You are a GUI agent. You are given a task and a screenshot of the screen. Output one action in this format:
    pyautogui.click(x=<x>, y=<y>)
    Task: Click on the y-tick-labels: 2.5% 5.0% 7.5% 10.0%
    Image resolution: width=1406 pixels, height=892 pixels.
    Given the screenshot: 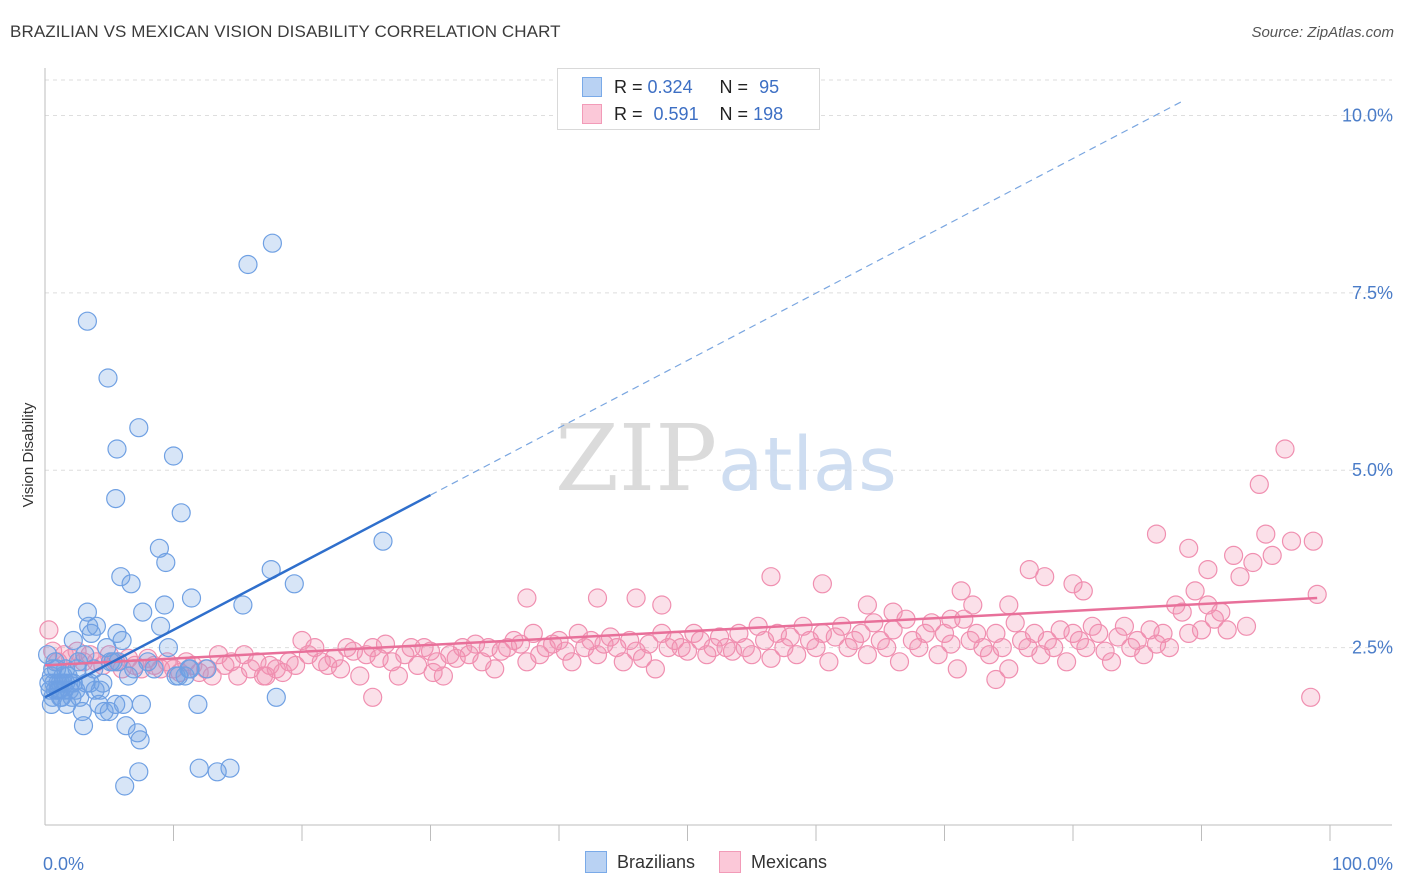 What is the action you would take?
    pyautogui.click(x=1367, y=381)
    